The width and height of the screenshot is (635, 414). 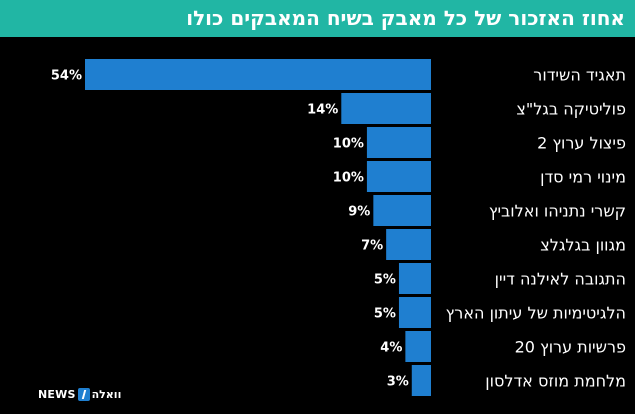 I want to click on category-label: מלחמת מוזס אדלסון, so click(x=555, y=381).